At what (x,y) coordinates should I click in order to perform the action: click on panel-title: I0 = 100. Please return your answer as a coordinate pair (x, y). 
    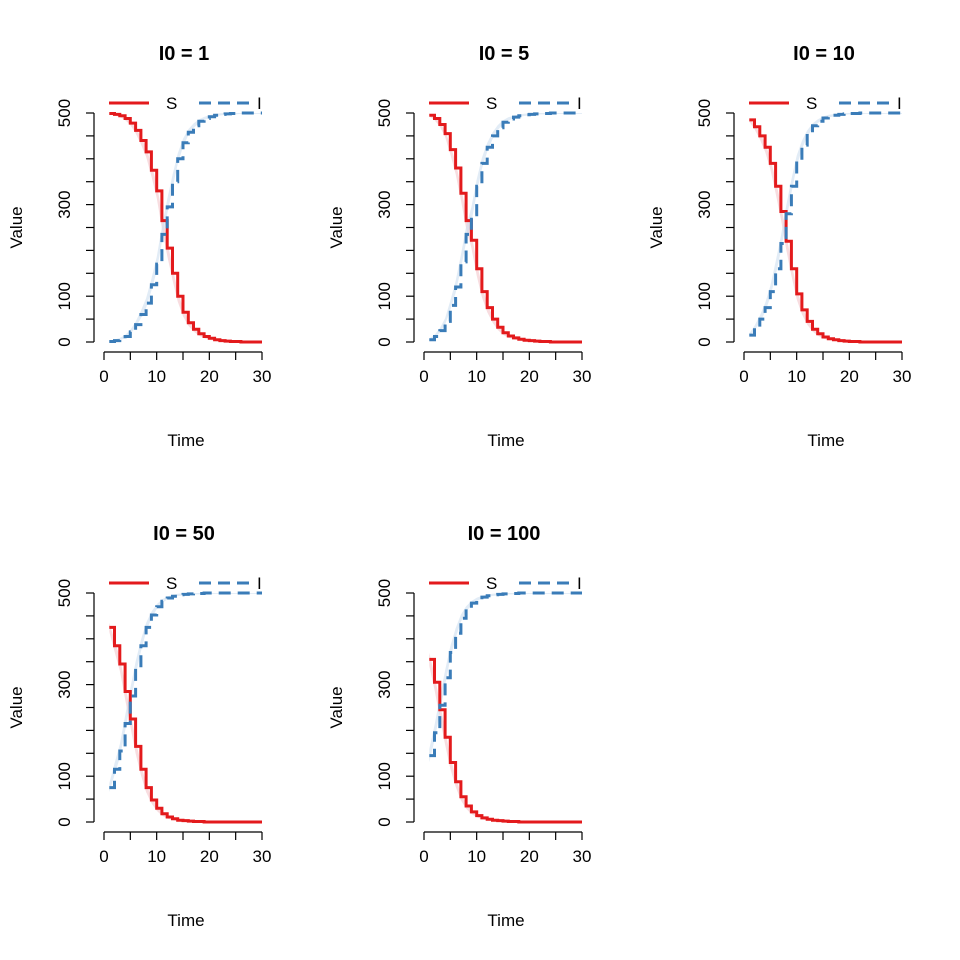
    Looking at the image, I should click on (504, 534).